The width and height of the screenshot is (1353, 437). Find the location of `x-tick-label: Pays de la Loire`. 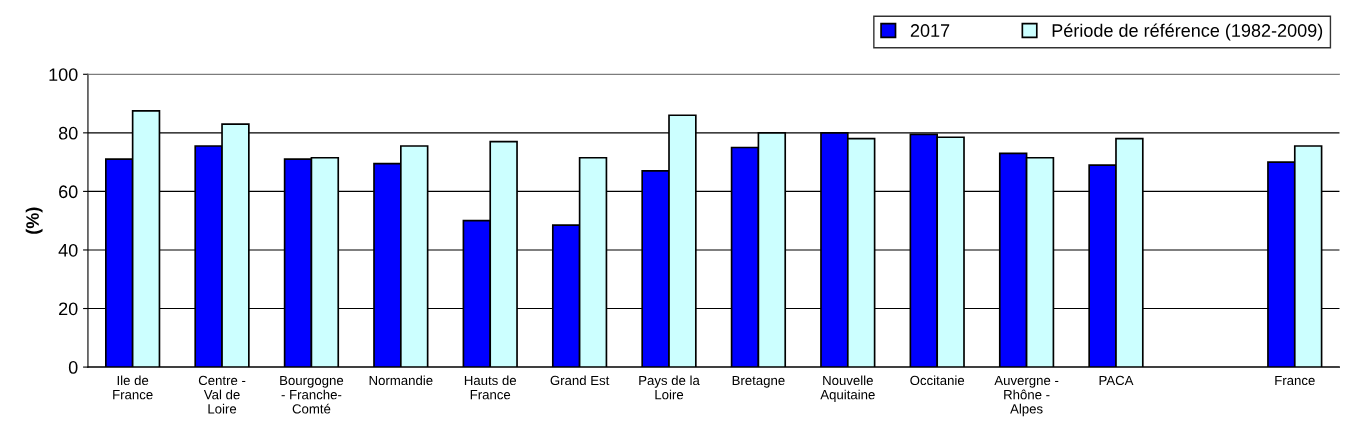

x-tick-label: Pays de la Loire is located at coordinates (669, 387).